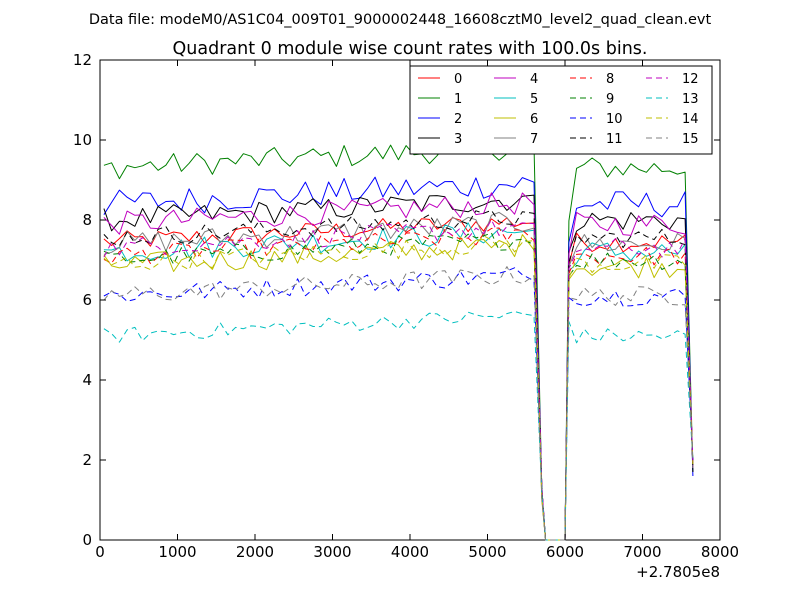  I want to click on y-tick-label-10: 10, so click(82, 140).